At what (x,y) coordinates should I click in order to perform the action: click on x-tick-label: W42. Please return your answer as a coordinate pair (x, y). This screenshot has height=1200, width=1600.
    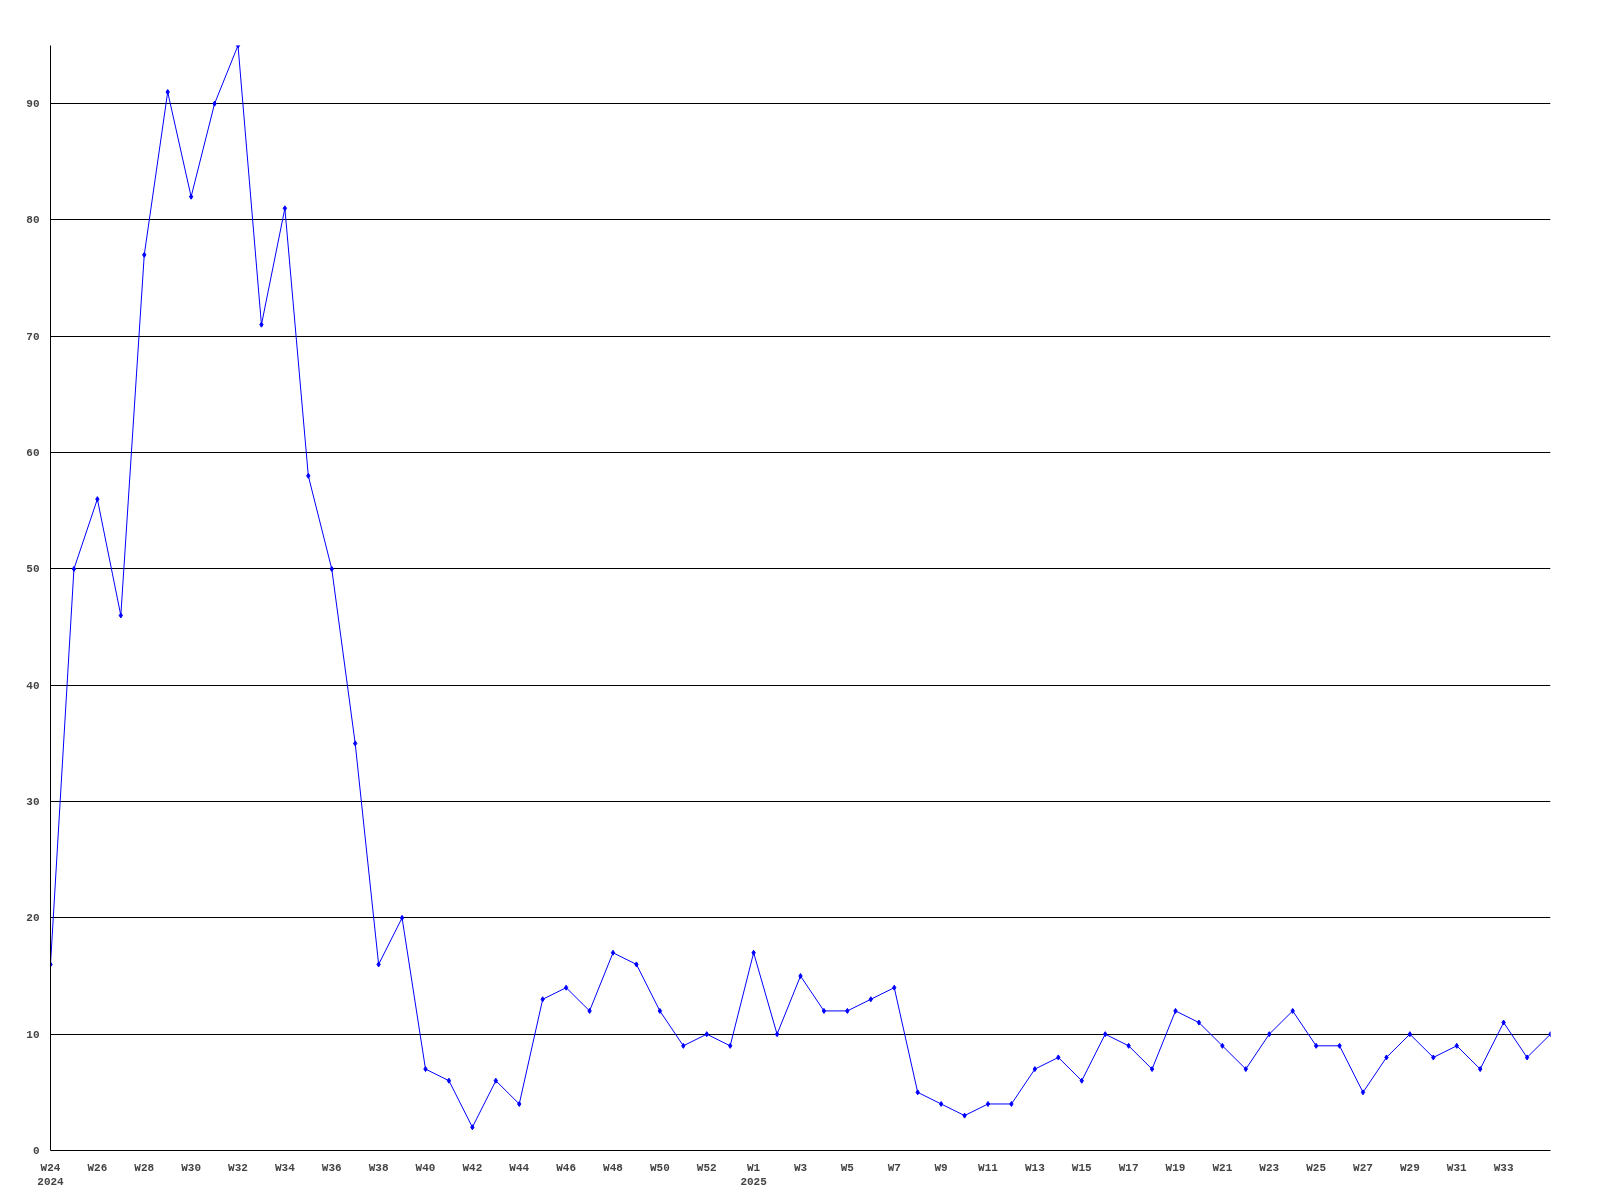
    Looking at the image, I should click on (472, 1167).